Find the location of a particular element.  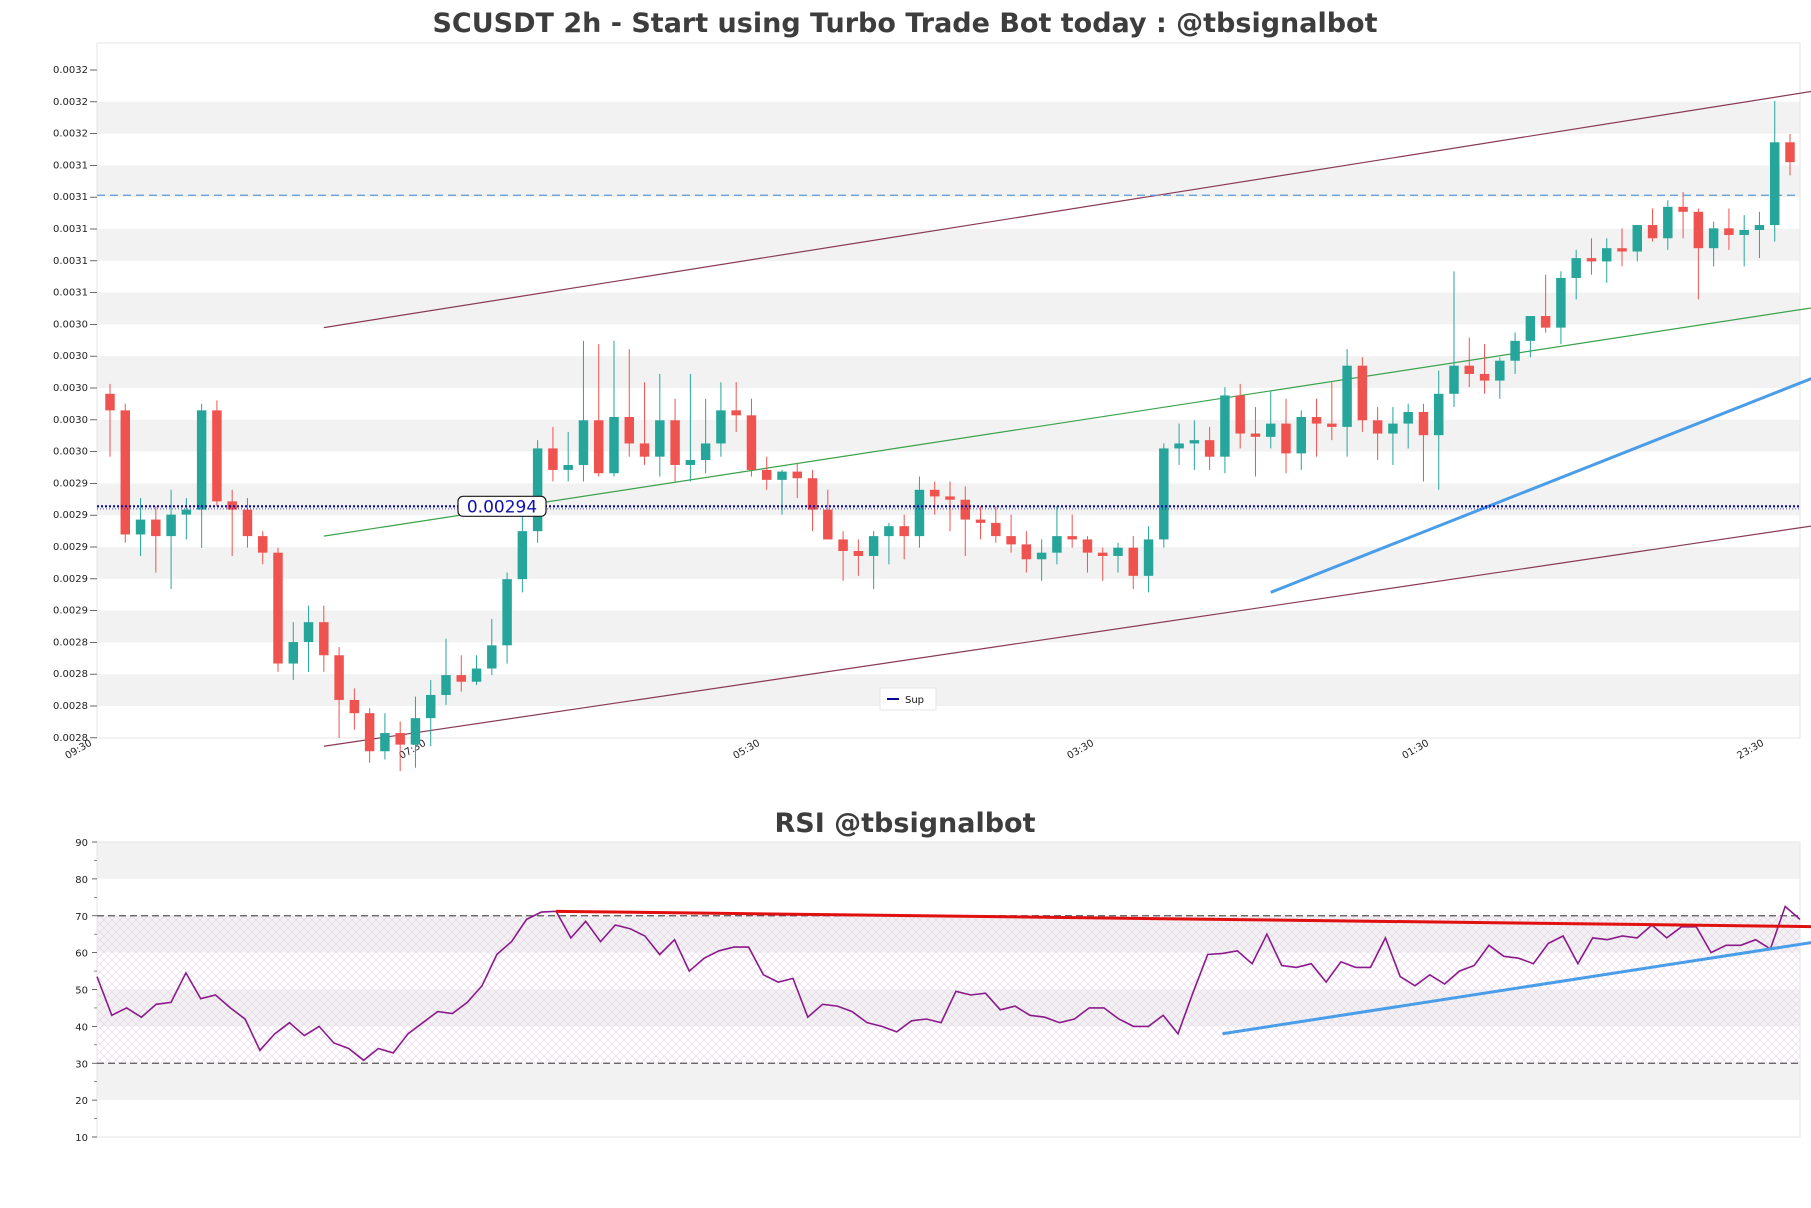

rsi-y-tick-label: 80 is located at coordinates (81, 880).